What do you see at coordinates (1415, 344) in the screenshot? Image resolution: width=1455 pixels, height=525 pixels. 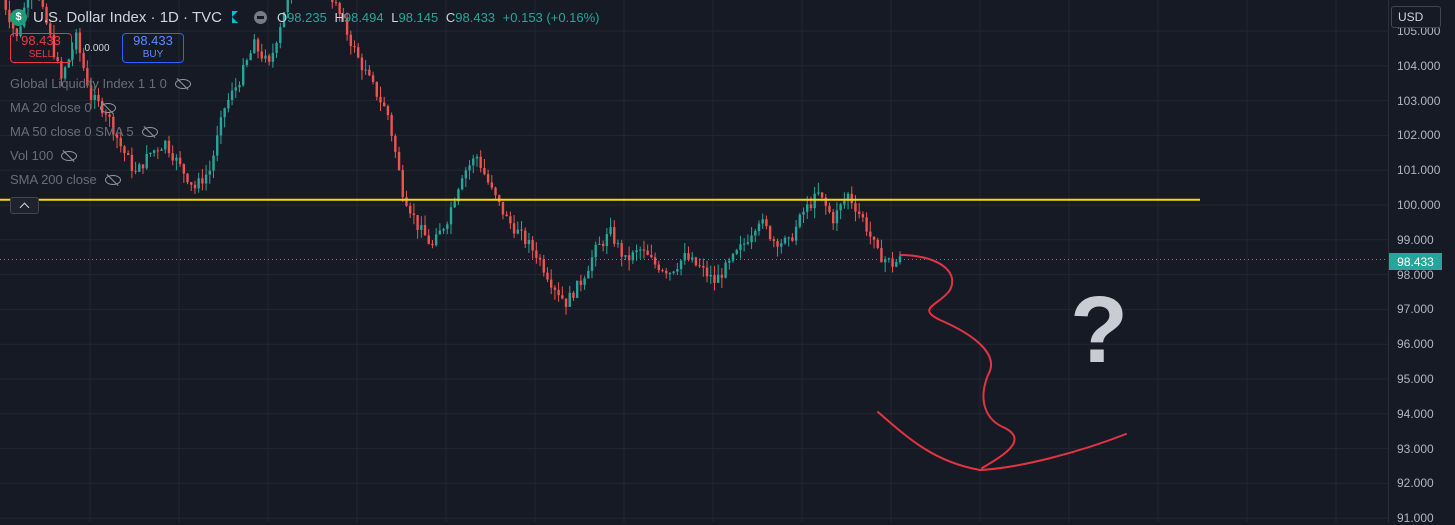 I see `price-axis-label: 96.000` at bounding box center [1415, 344].